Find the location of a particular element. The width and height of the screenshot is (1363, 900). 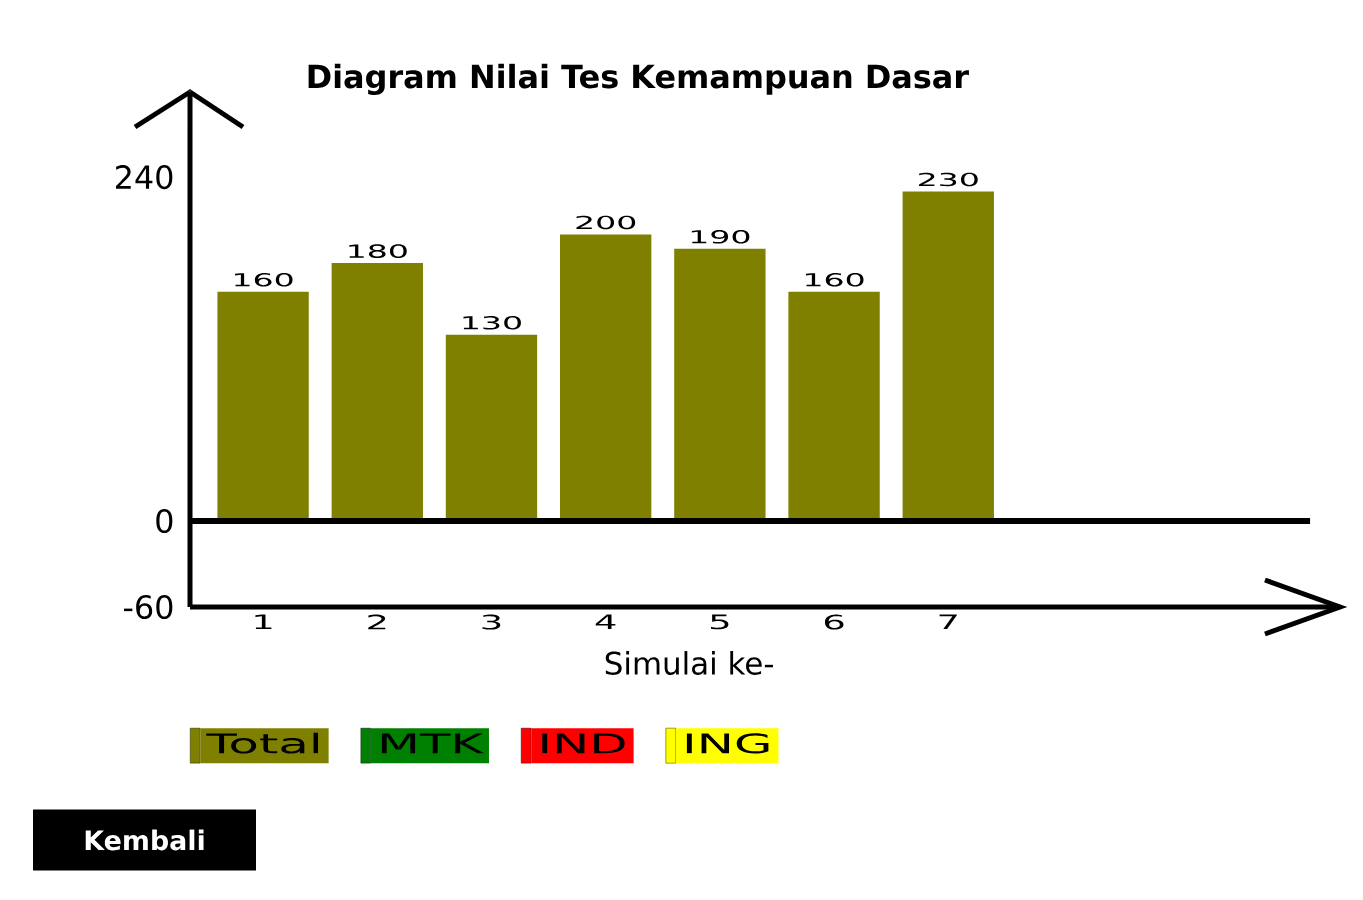

legend-label: ING is located at coordinates (727, 743).